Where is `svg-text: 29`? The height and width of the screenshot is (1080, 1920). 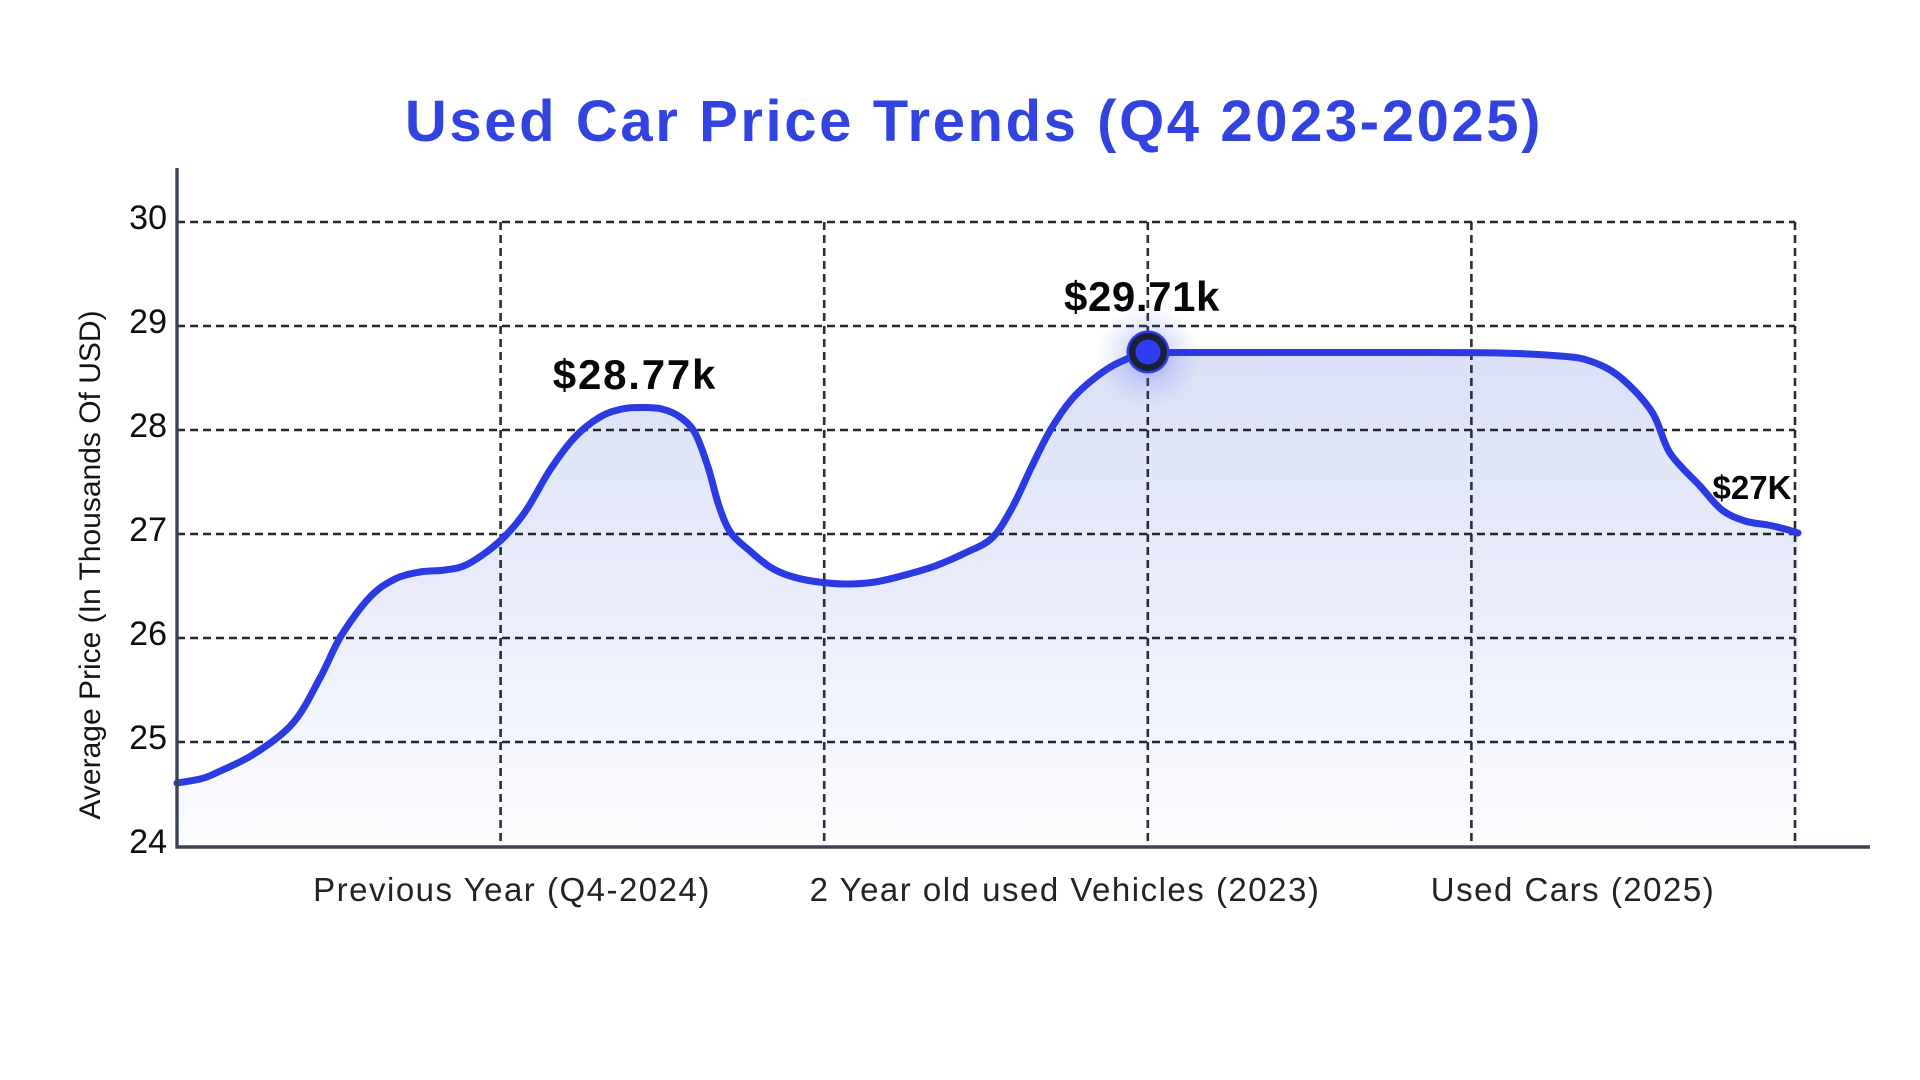
svg-text: 29 is located at coordinates (148, 322).